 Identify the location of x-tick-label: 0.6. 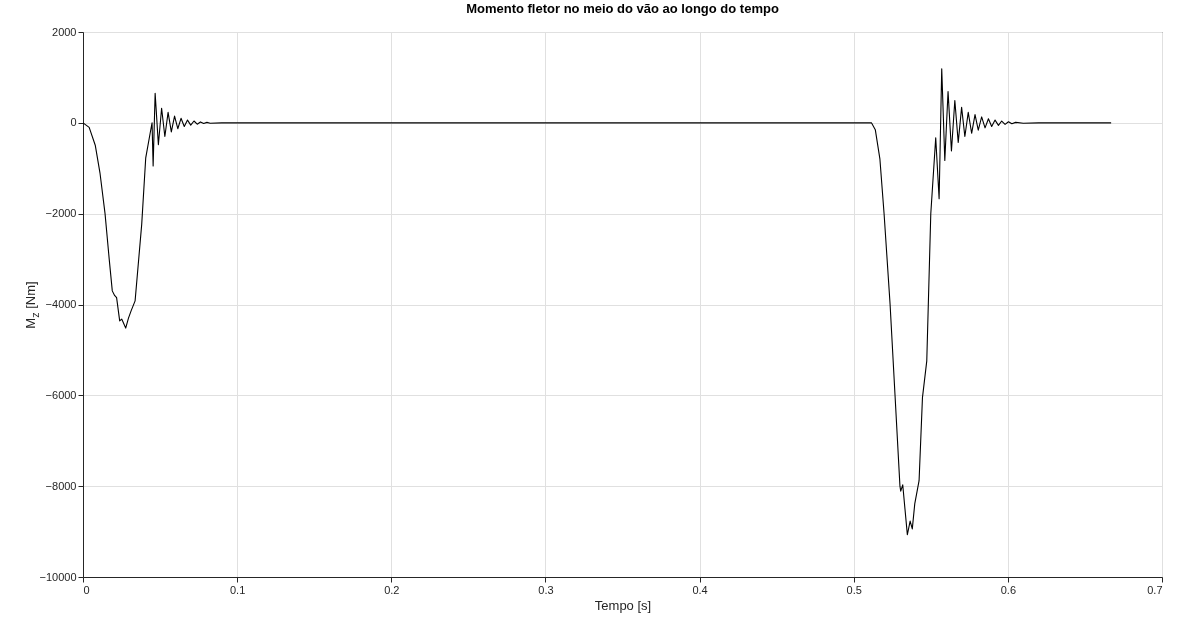
(1008, 589).